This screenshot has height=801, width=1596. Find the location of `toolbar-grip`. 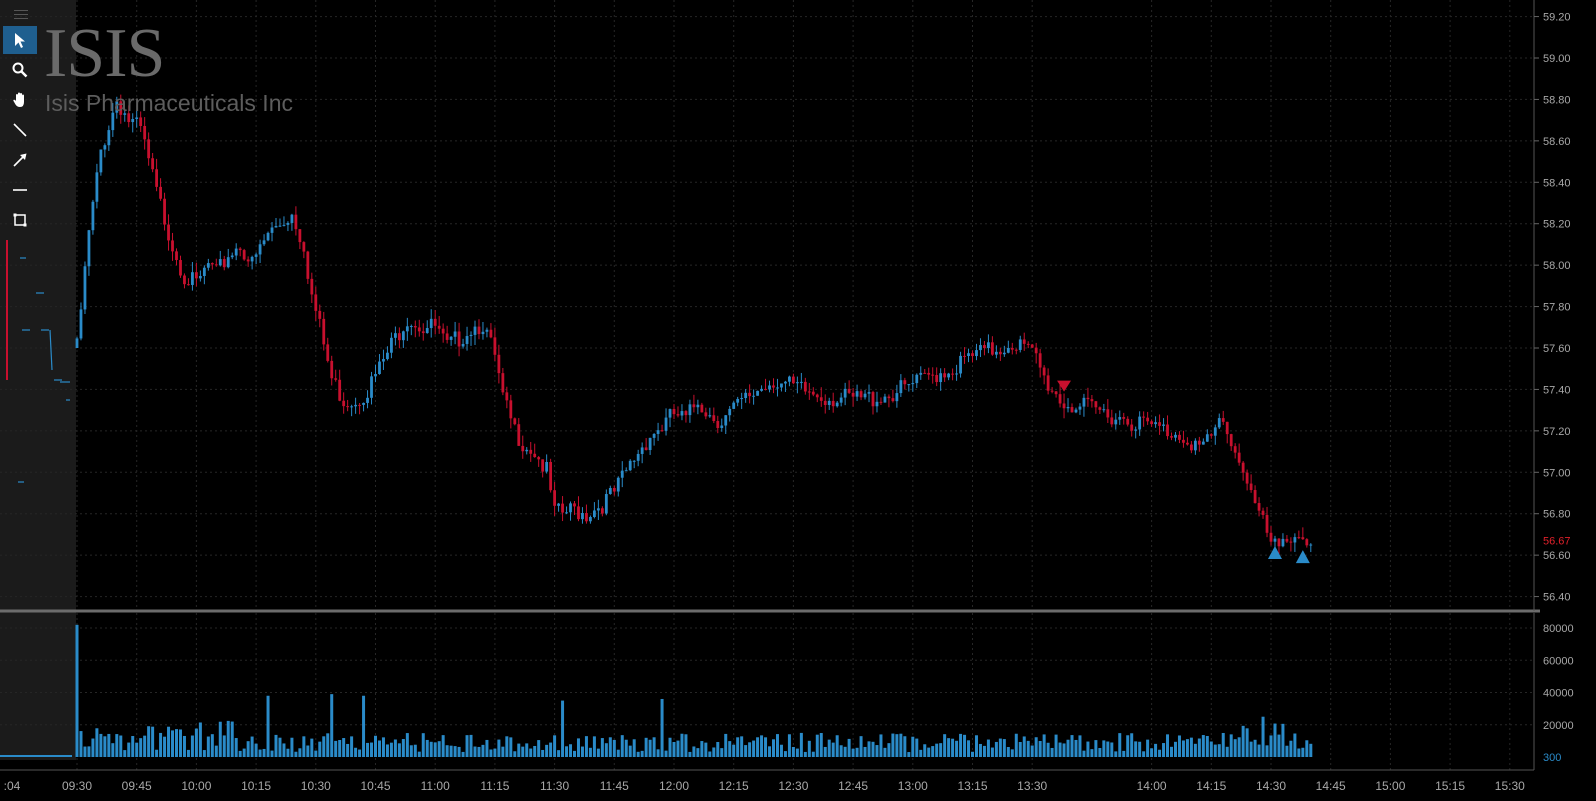

toolbar-grip is located at coordinates (21, 14).